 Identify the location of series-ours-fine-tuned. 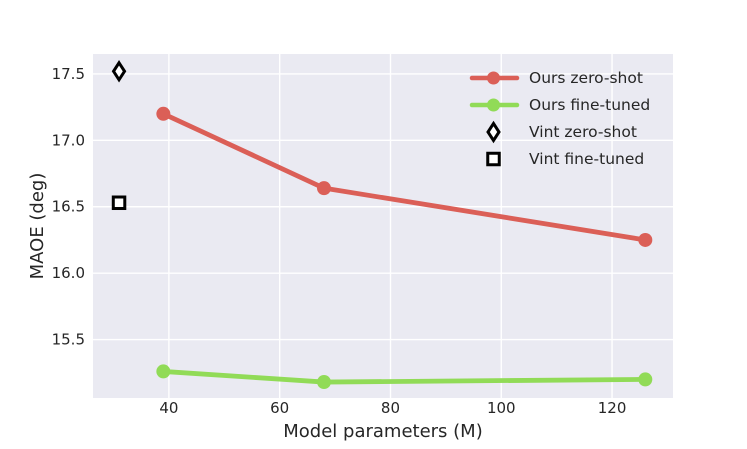
(404, 377).